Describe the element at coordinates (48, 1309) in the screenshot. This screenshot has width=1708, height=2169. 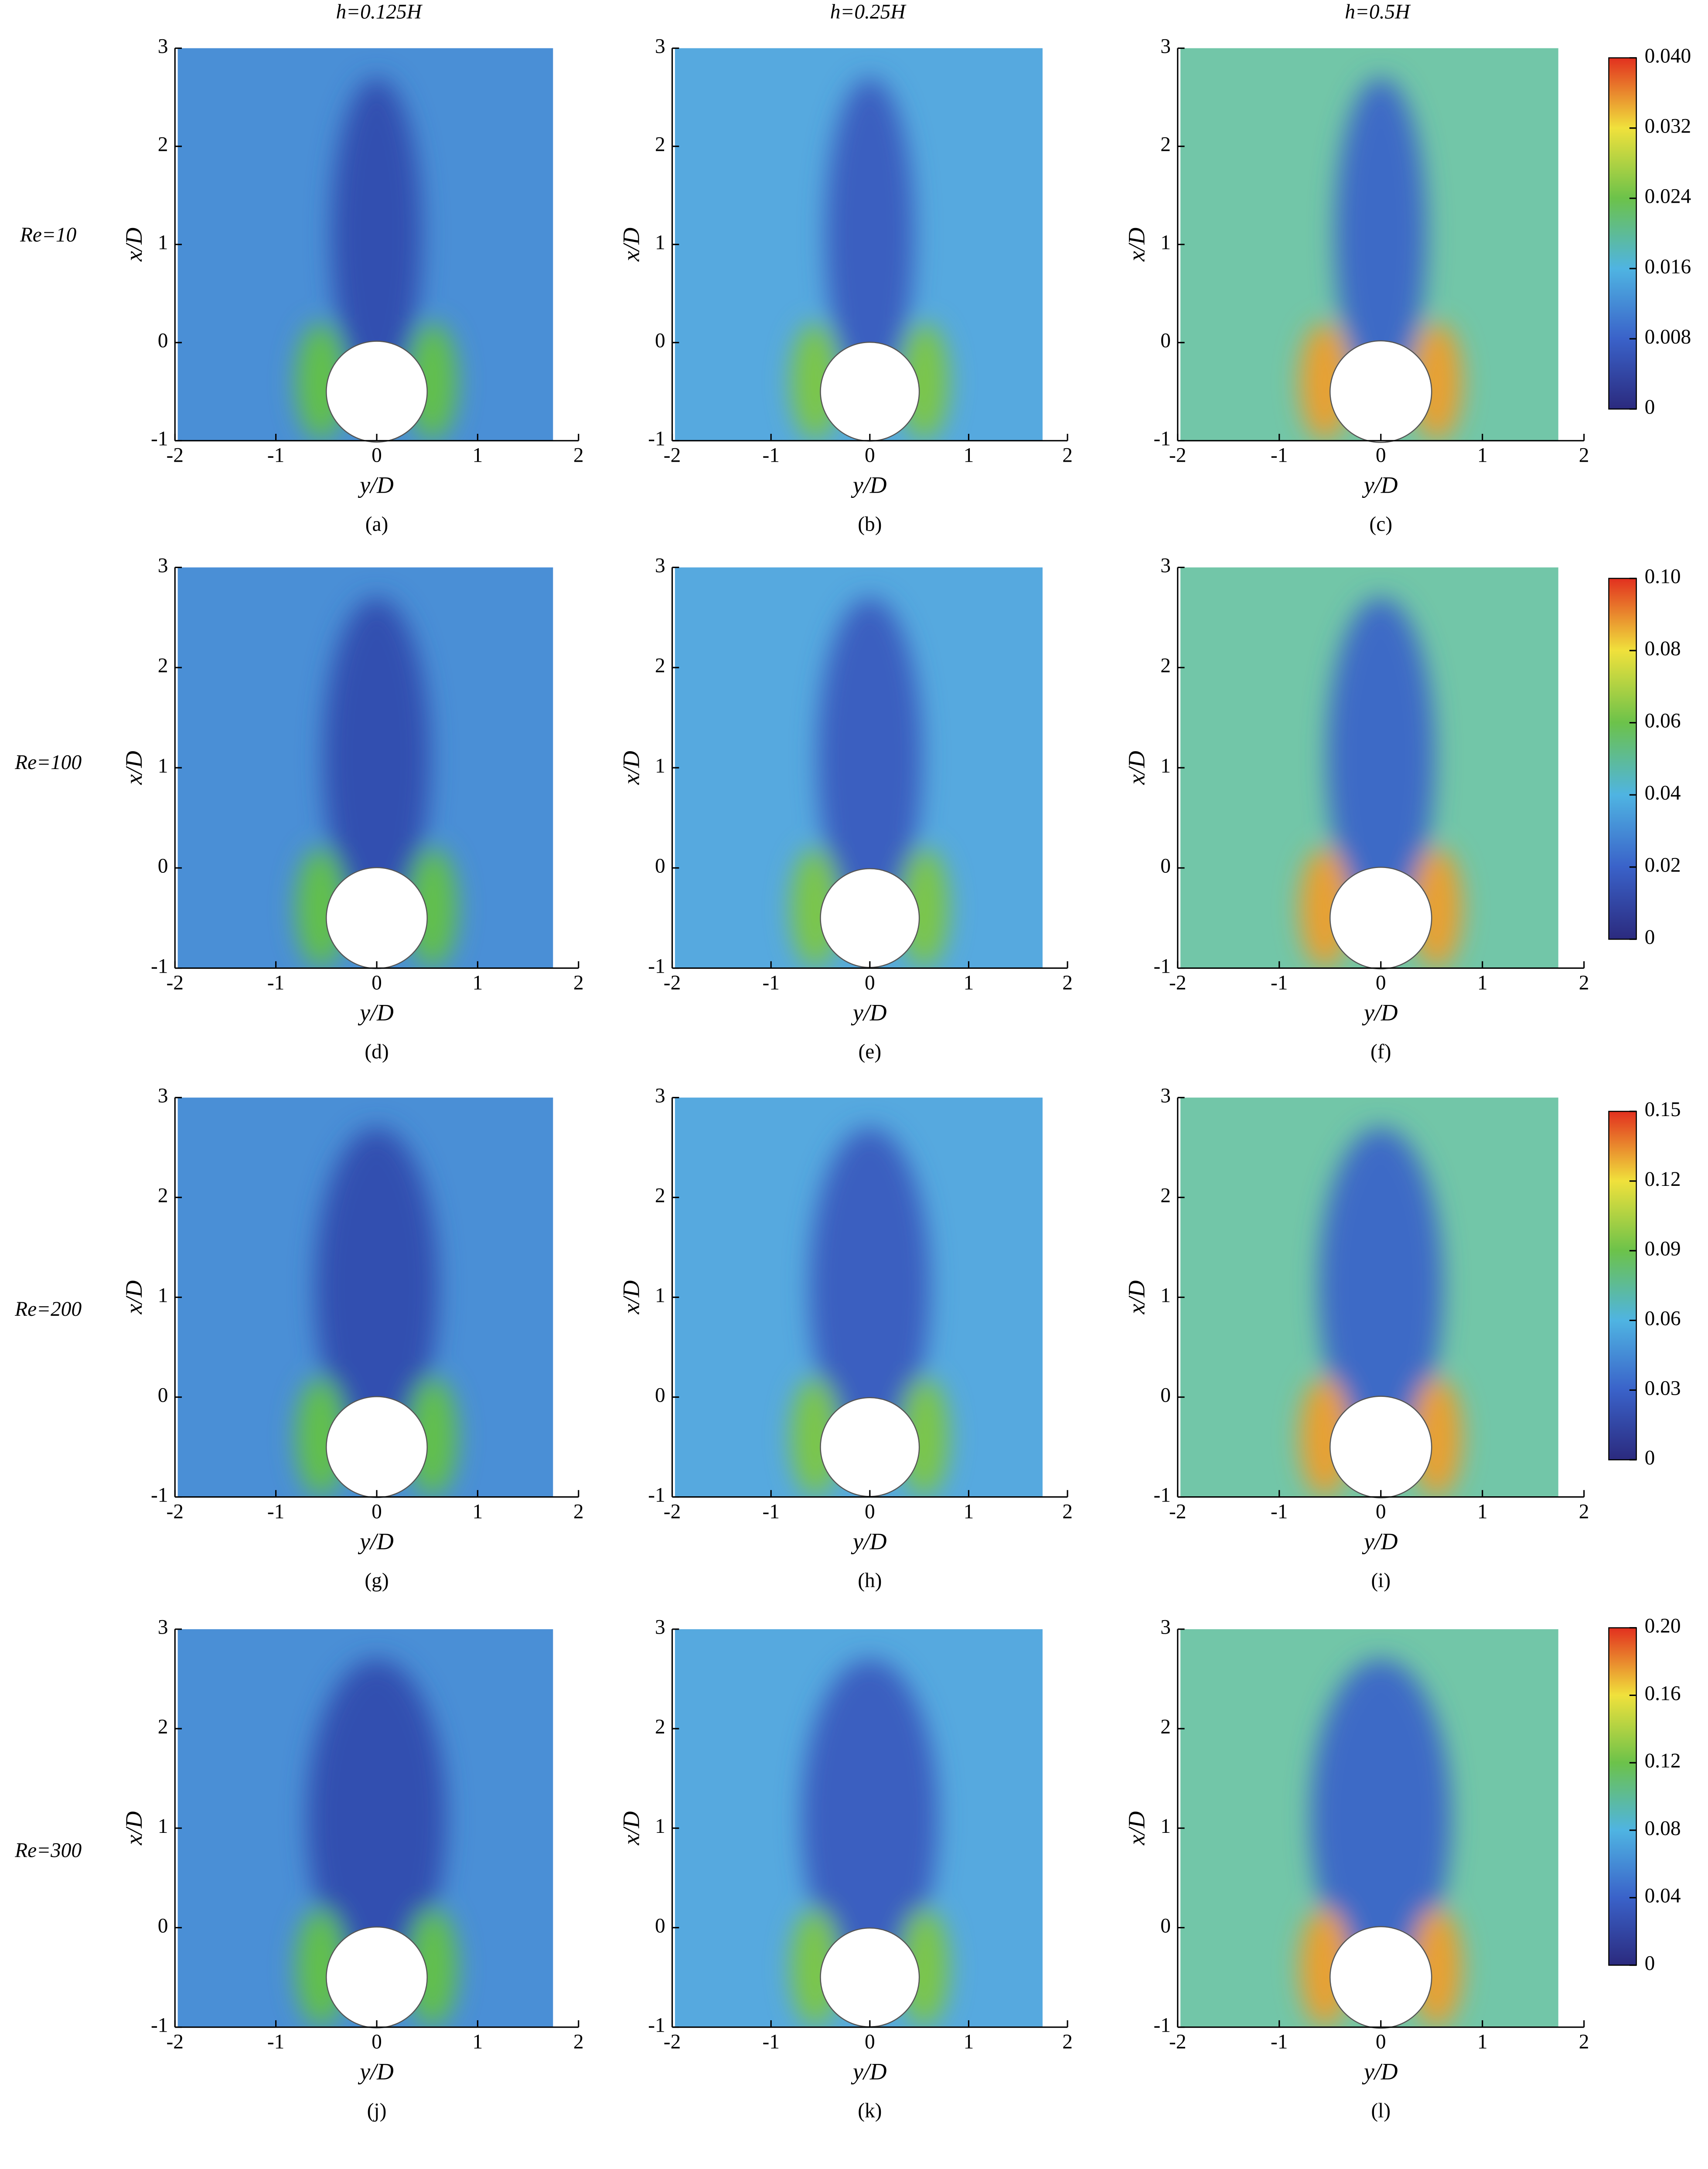
I see `row-label: Re=200` at that location.